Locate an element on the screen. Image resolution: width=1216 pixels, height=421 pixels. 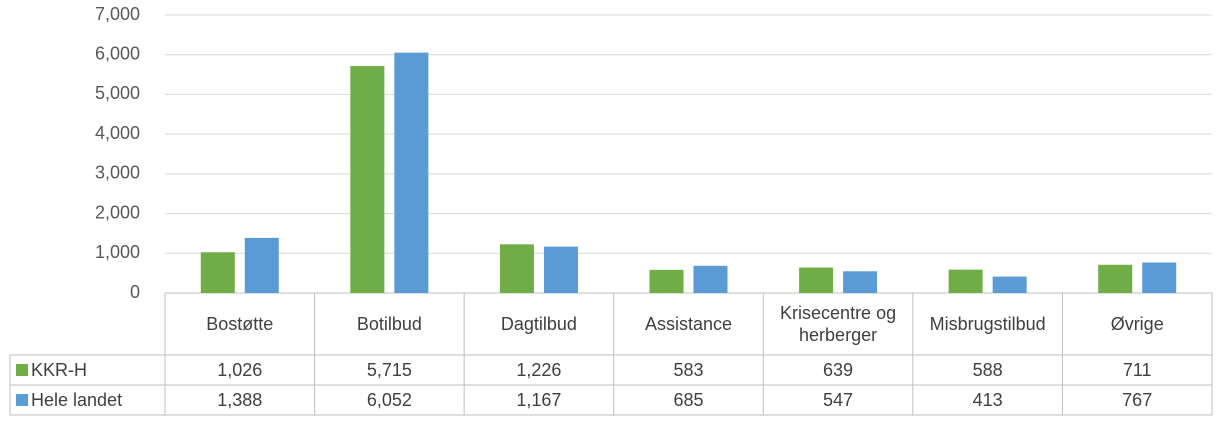
x-tick-label: Dagtilbud is located at coordinates (539, 324).